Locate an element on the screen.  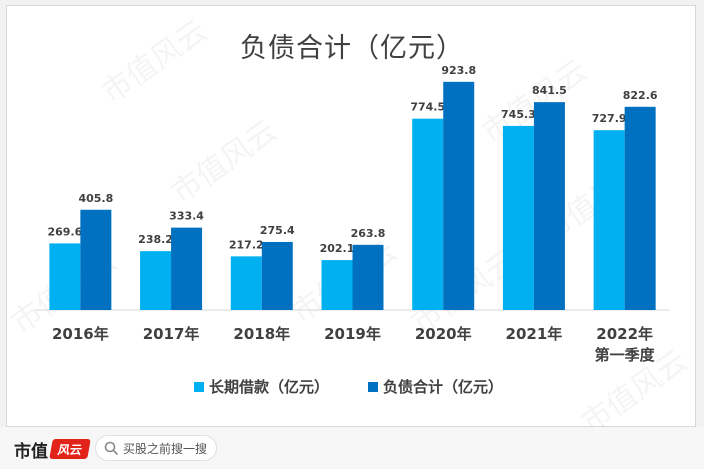
category-label: 2016年 is located at coordinates (80, 334).